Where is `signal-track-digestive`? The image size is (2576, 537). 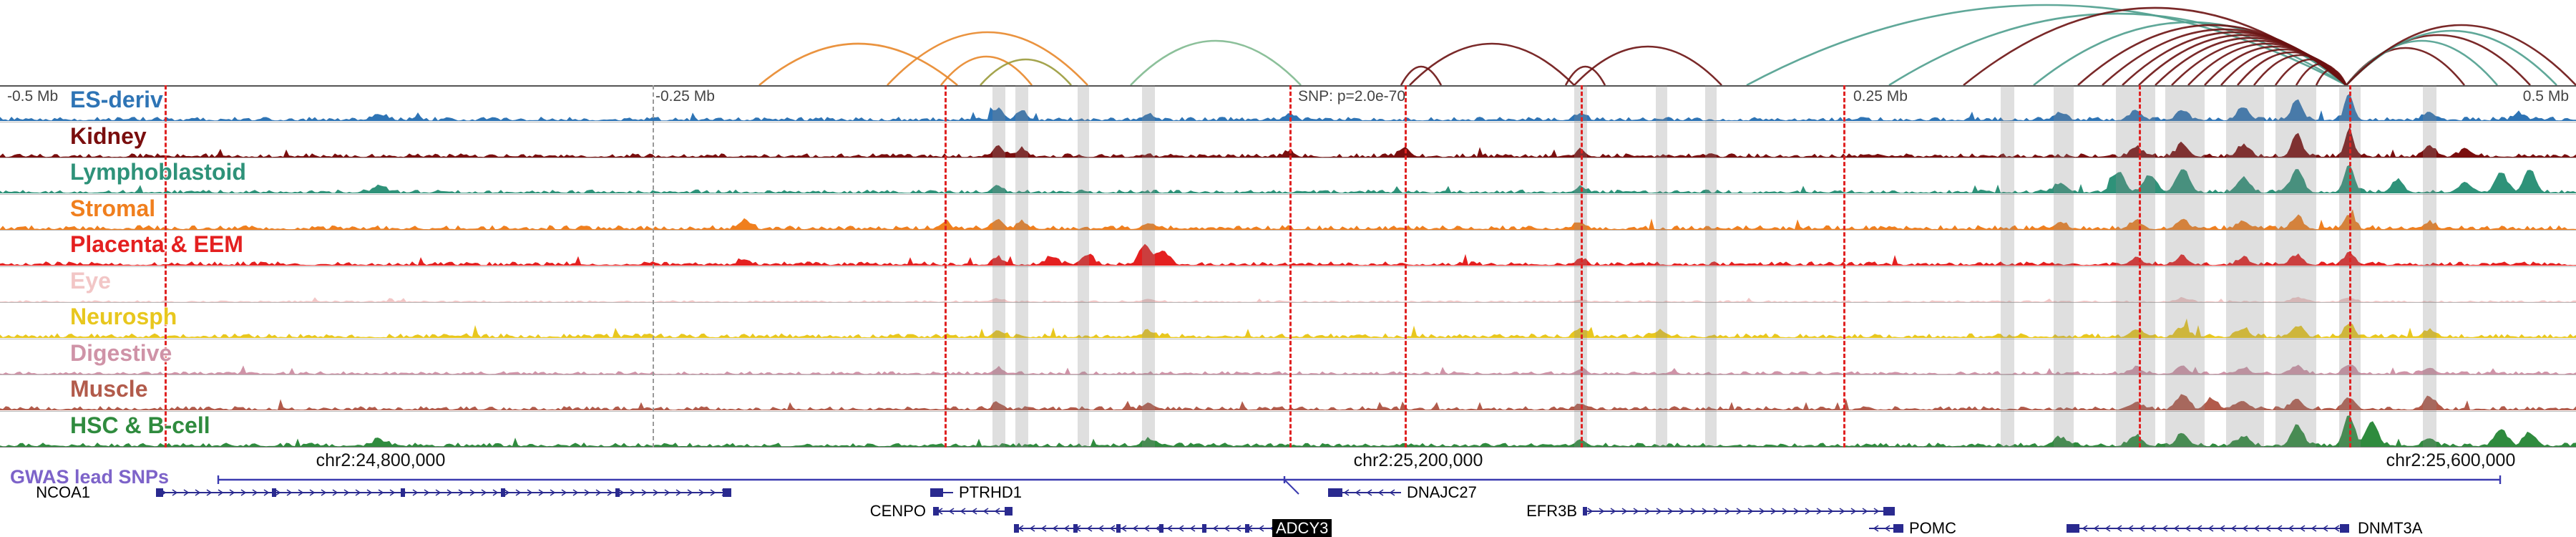
signal-track-digestive is located at coordinates (1288, 356).